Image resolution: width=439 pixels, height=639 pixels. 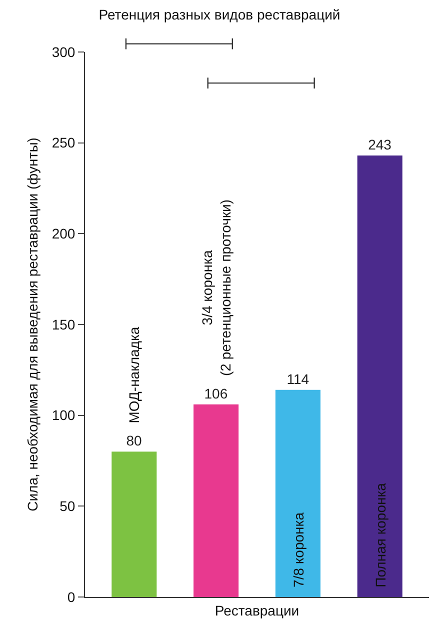 I want to click on y-tick-label: 0, so click(x=71, y=596).